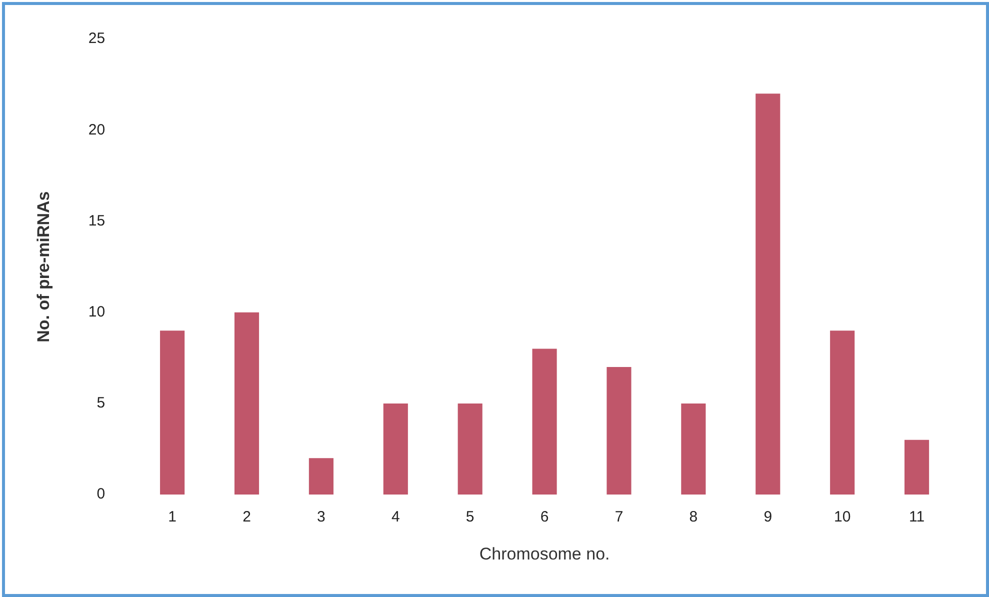 The height and width of the screenshot is (597, 989). What do you see at coordinates (172, 517) in the screenshot?
I see `x-tick-label: 1` at bounding box center [172, 517].